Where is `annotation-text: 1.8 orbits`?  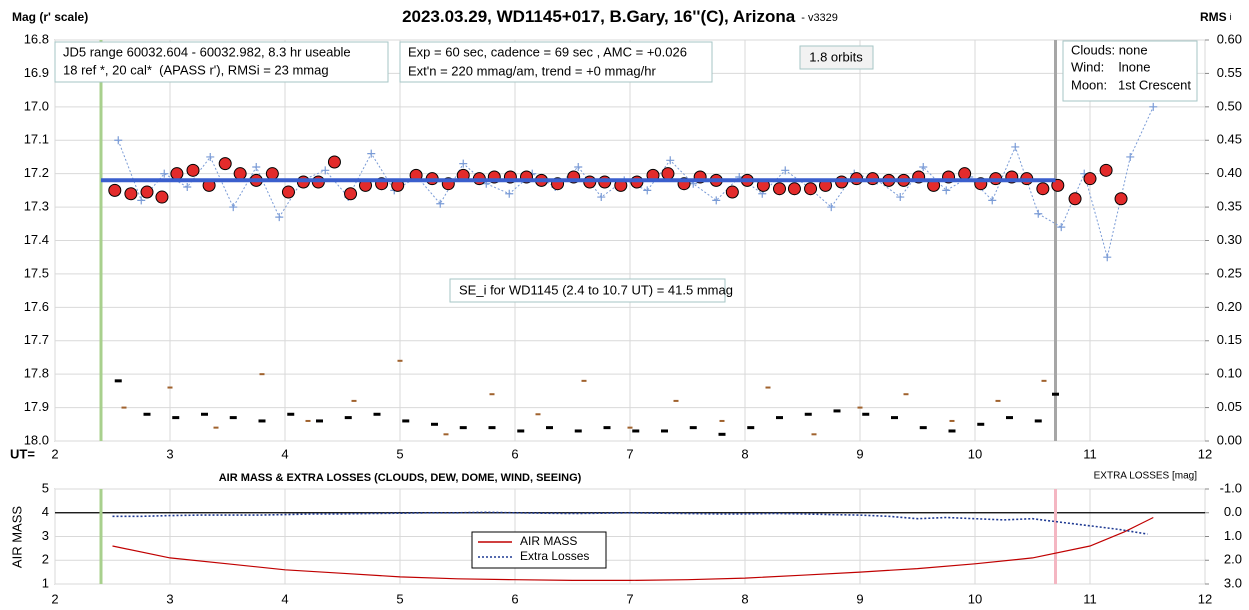
annotation-text: 1.8 orbits is located at coordinates (836, 56).